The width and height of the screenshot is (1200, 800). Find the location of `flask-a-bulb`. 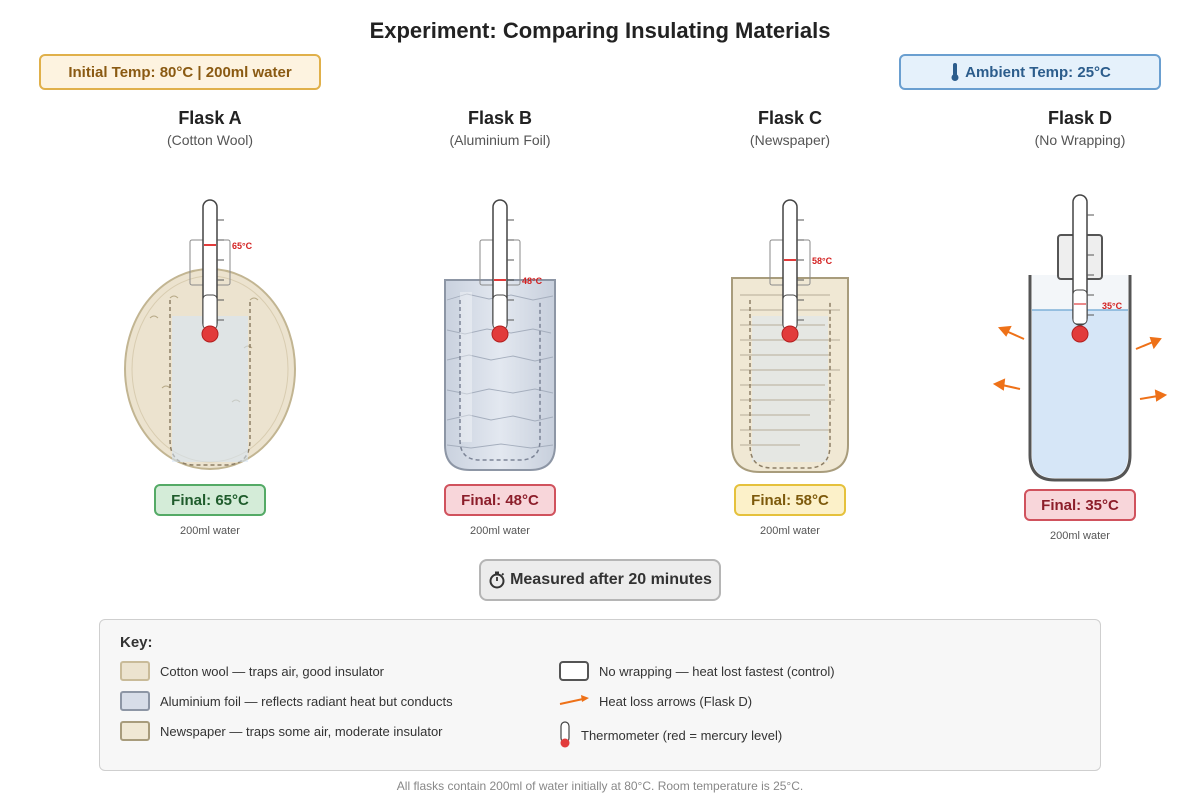

flask-a-bulb is located at coordinates (210, 334).